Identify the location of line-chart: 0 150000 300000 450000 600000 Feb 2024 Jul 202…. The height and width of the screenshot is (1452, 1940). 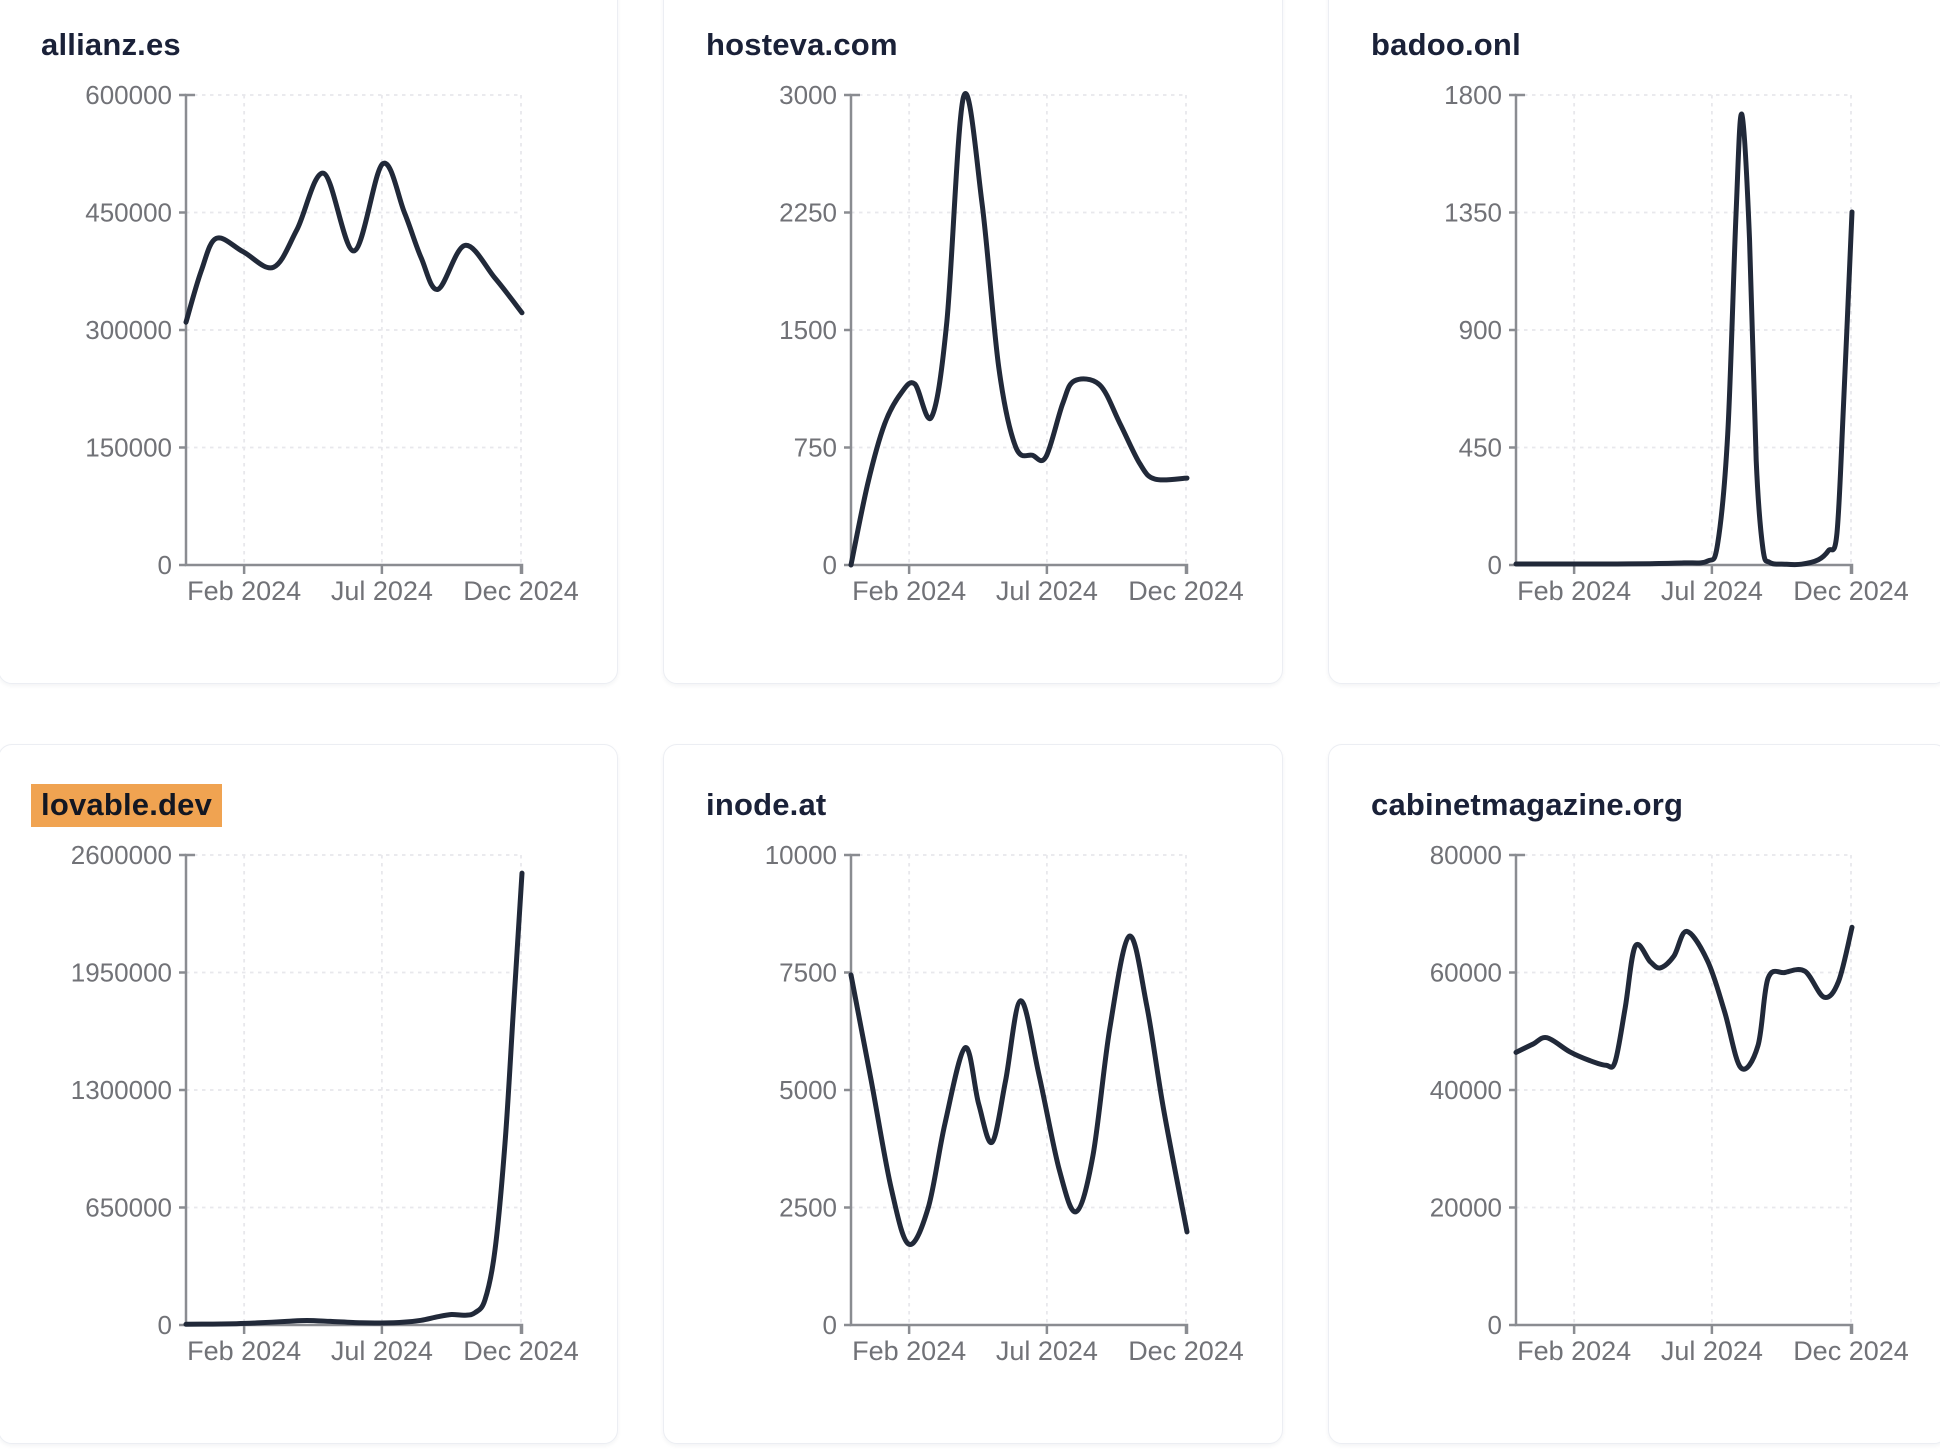
(332, 343).